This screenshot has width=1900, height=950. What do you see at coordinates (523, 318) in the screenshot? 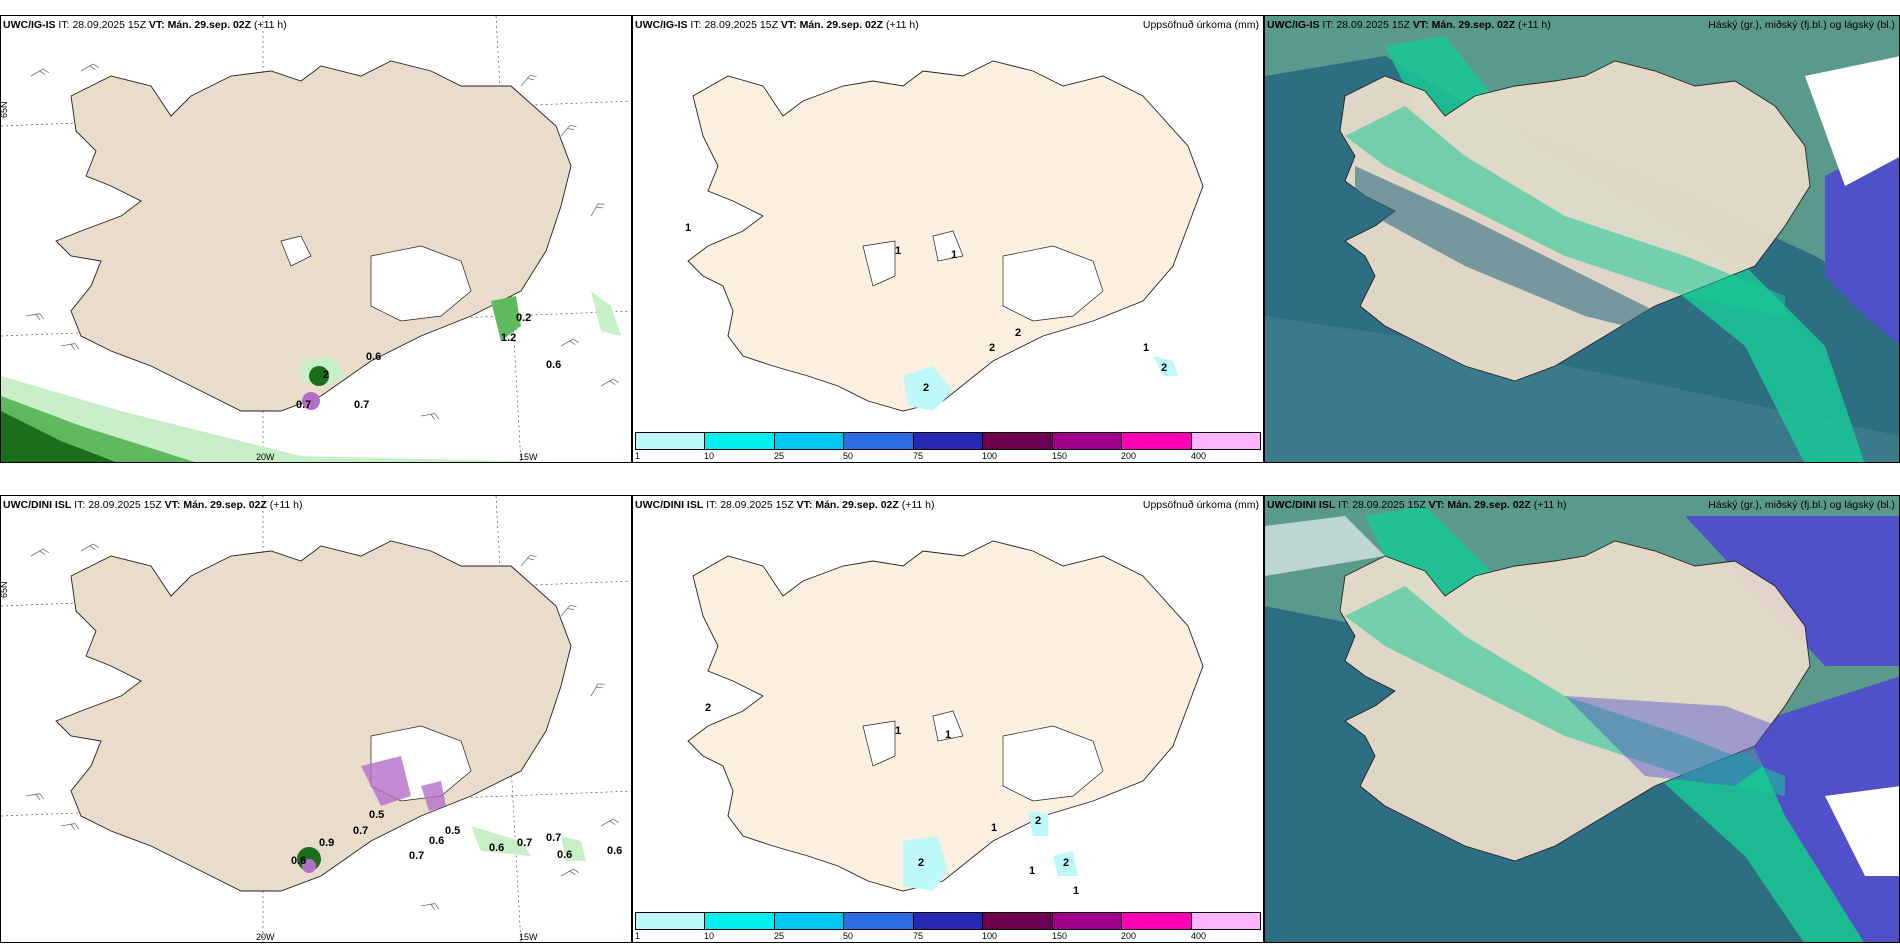
I see `value-label: 0.2` at bounding box center [523, 318].